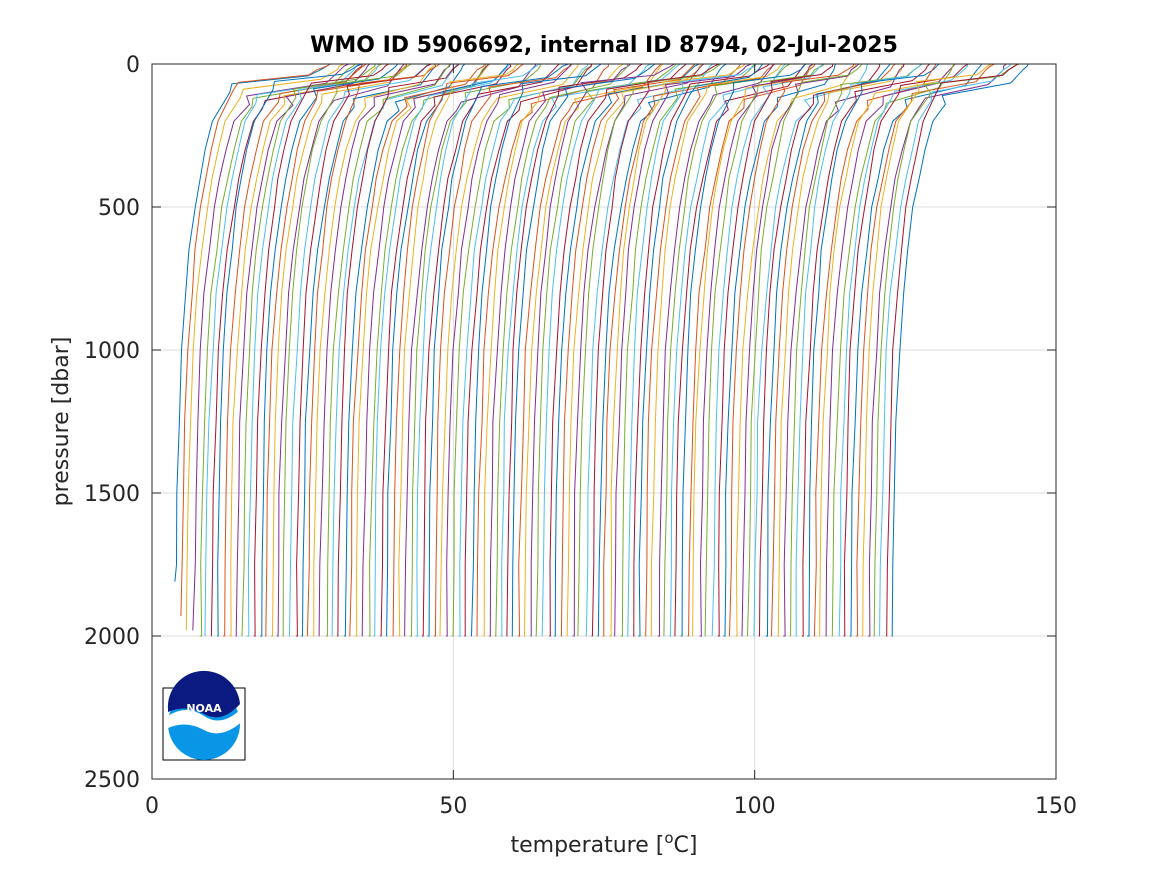 The width and height of the screenshot is (1167, 875). What do you see at coordinates (152, 806) in the screenshot?
I see `x-tick-label: 0` at bounding box center [152, 806].